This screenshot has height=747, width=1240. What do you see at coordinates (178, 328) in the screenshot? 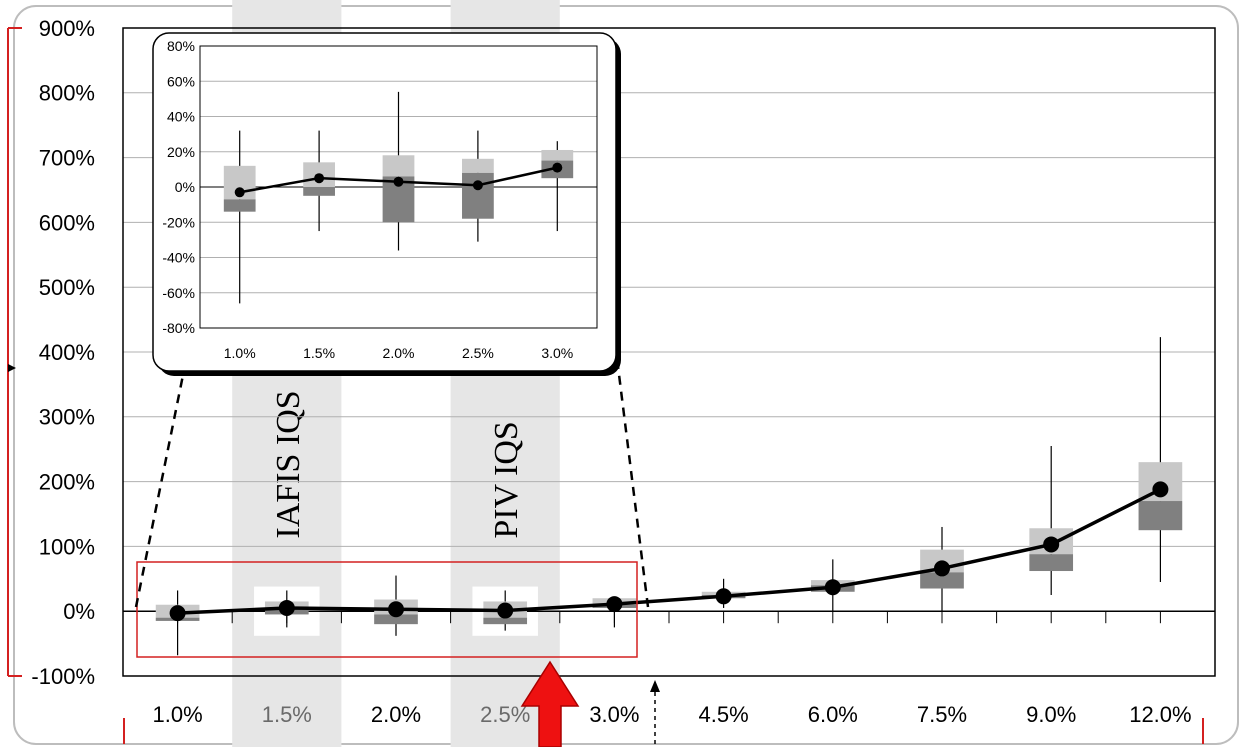
I see `y-tick-label: -80%` at bounding box center [178, 328].